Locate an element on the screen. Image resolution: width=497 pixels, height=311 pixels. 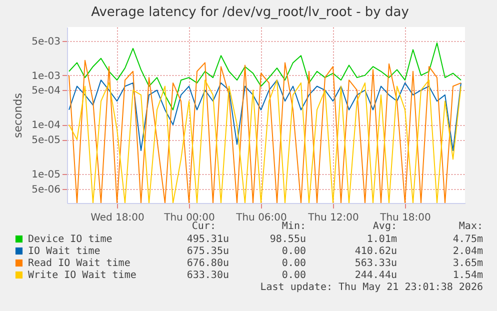
y-tick-label: 5e-06 is located at coordinates (46, 190).